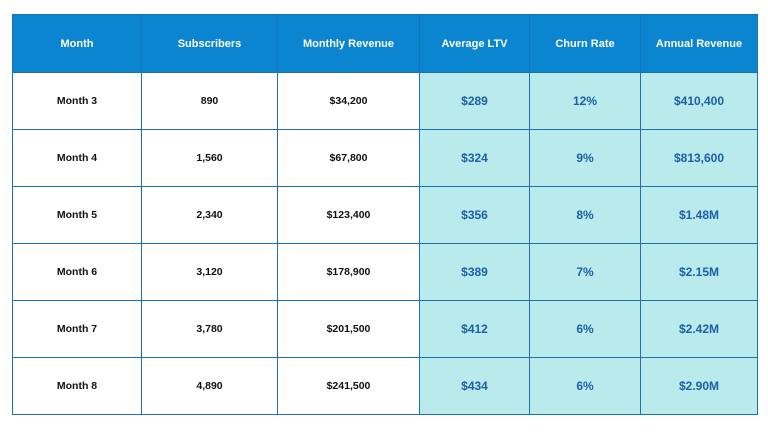 The height and width of the screenshot is (432, 768). What do you see at coordinates (699, 43) in the screenshot?
I see `header-annual-revenue: Annual Revenue` at bounding box center [699, 43].